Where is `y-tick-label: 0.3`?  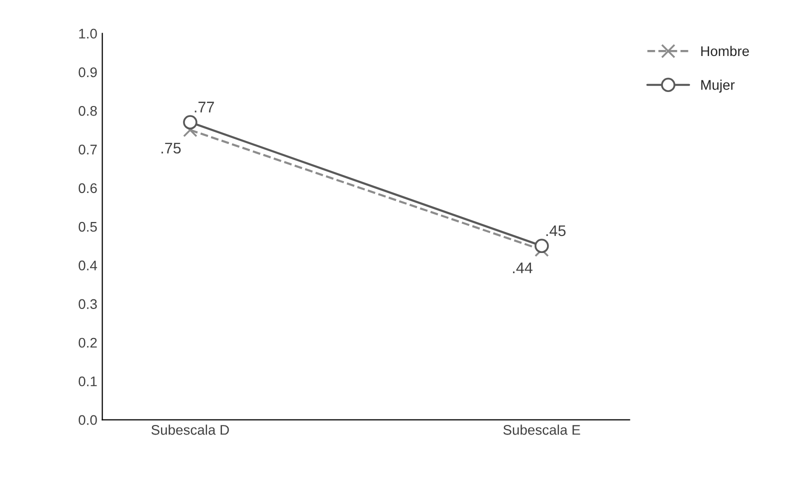
y-tick-label: 0.3 is located at coordinates (87, 304).